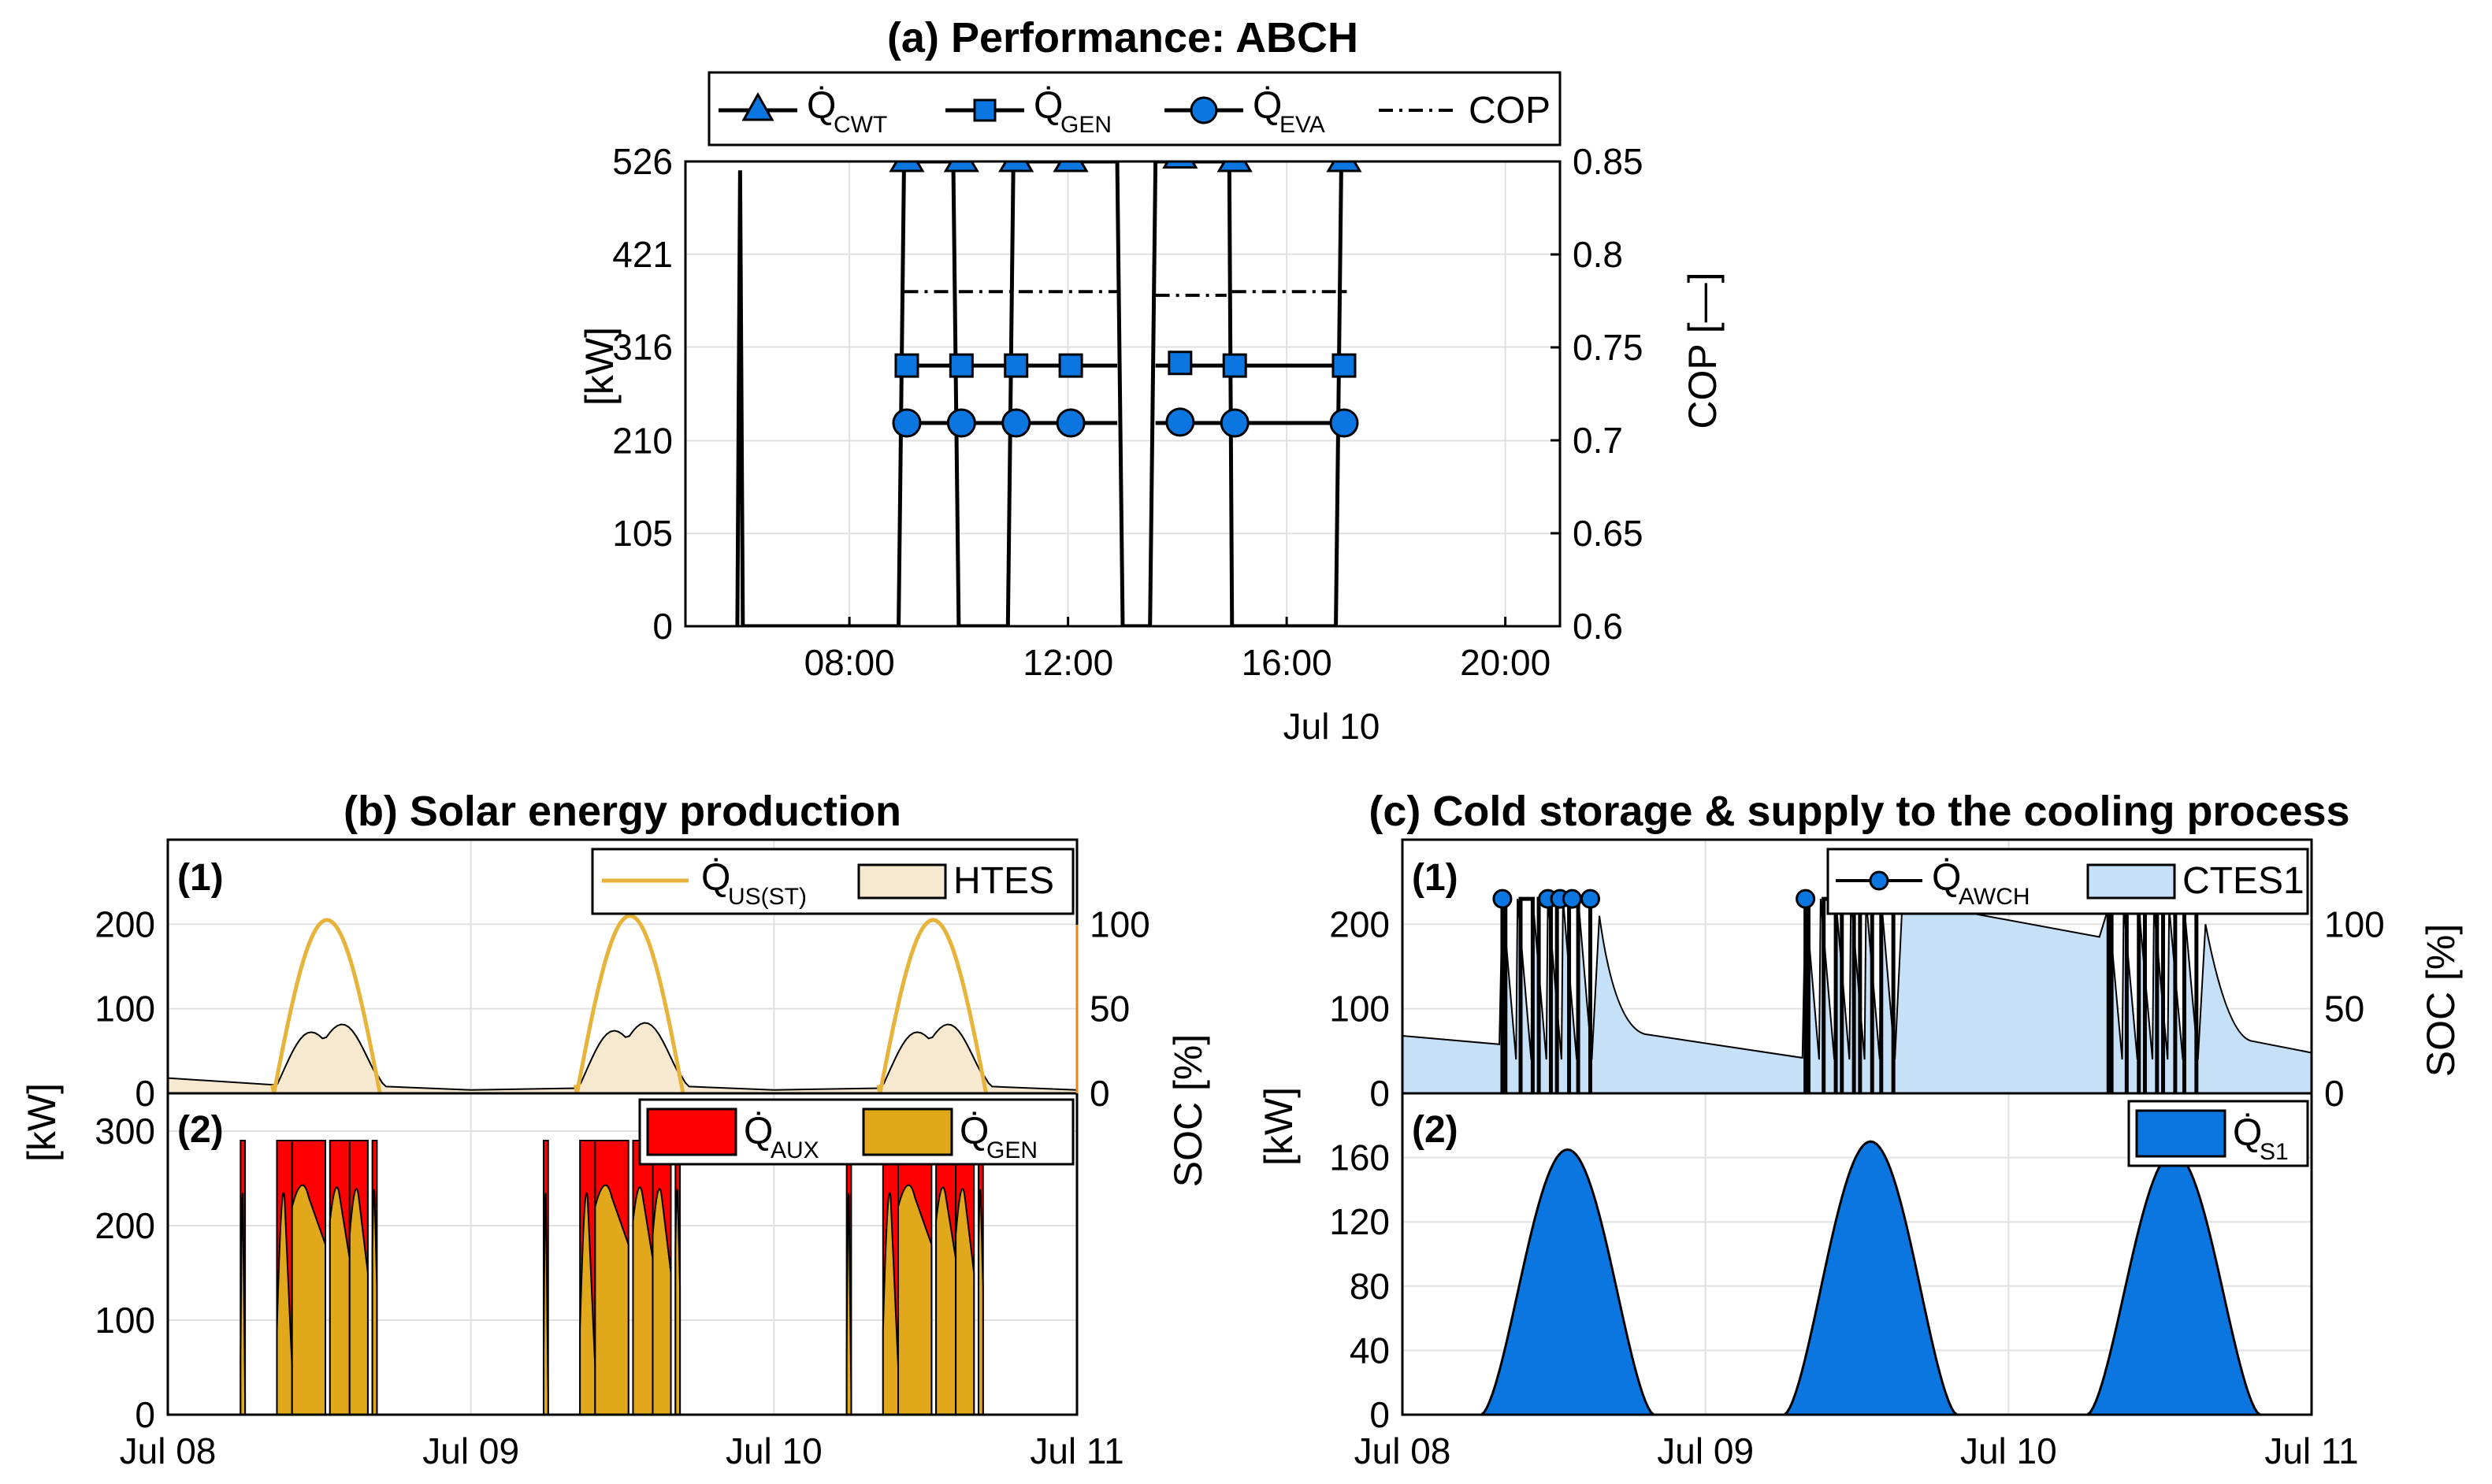  I want to click on chart-c2-ytick-label: 0, so click(1379, 1415).